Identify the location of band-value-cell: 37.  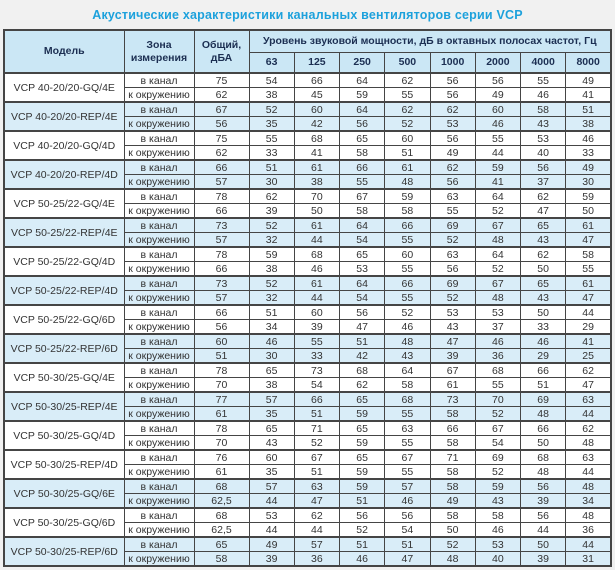
(543, 182).